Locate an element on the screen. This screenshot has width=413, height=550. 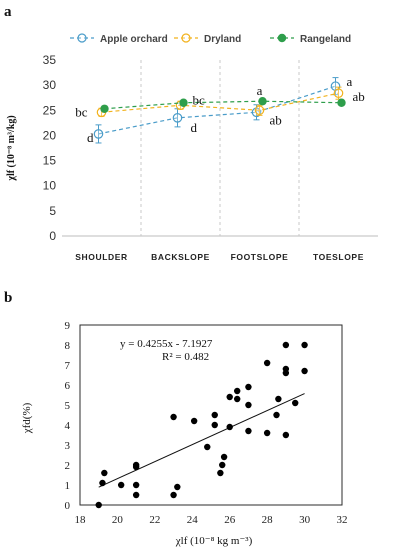
x-tick-label: BACKSLOPE is located at coordinates (180, 257).